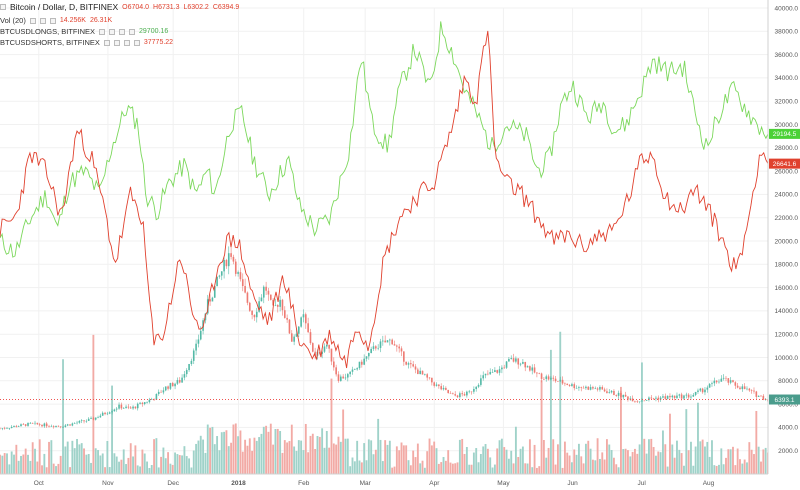 The width and height of the screenshot is (800, 490). What do you see at coordinates (158, 42) in the screenshot?
I see `shorts-value: 37775.22` at bounding box center [158, 42].